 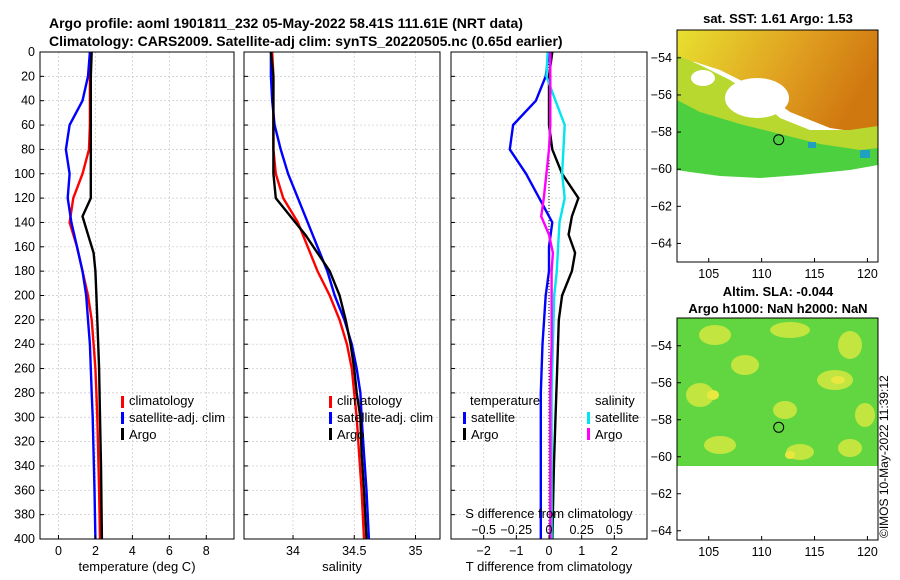 I want to click on map-y-tick-label: −60, so click(x=661, y=169).